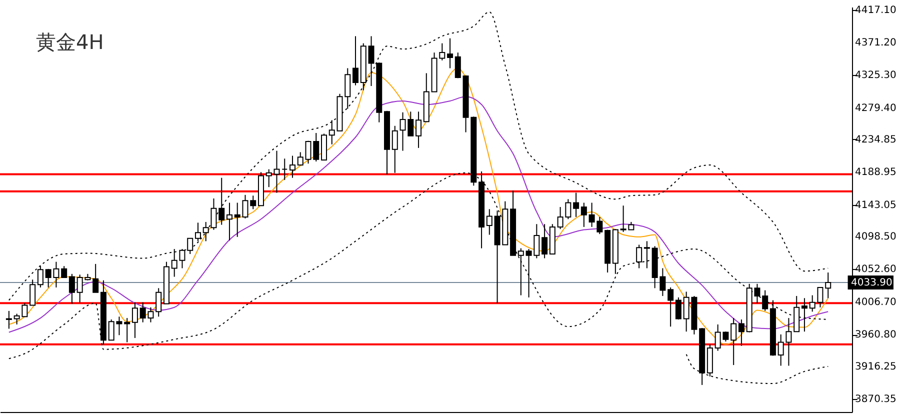 The height and width of the screenshot is (417, 901). What do you see at coordinates (875, 270) in the screenshot?
I see `y-tick-label: 4052.60` at bounding box center [875, 270].